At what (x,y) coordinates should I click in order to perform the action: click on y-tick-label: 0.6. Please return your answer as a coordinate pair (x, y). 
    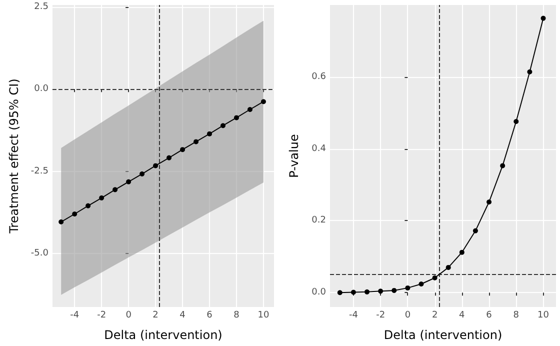
    Looking at the image, I should click on (319, 77).